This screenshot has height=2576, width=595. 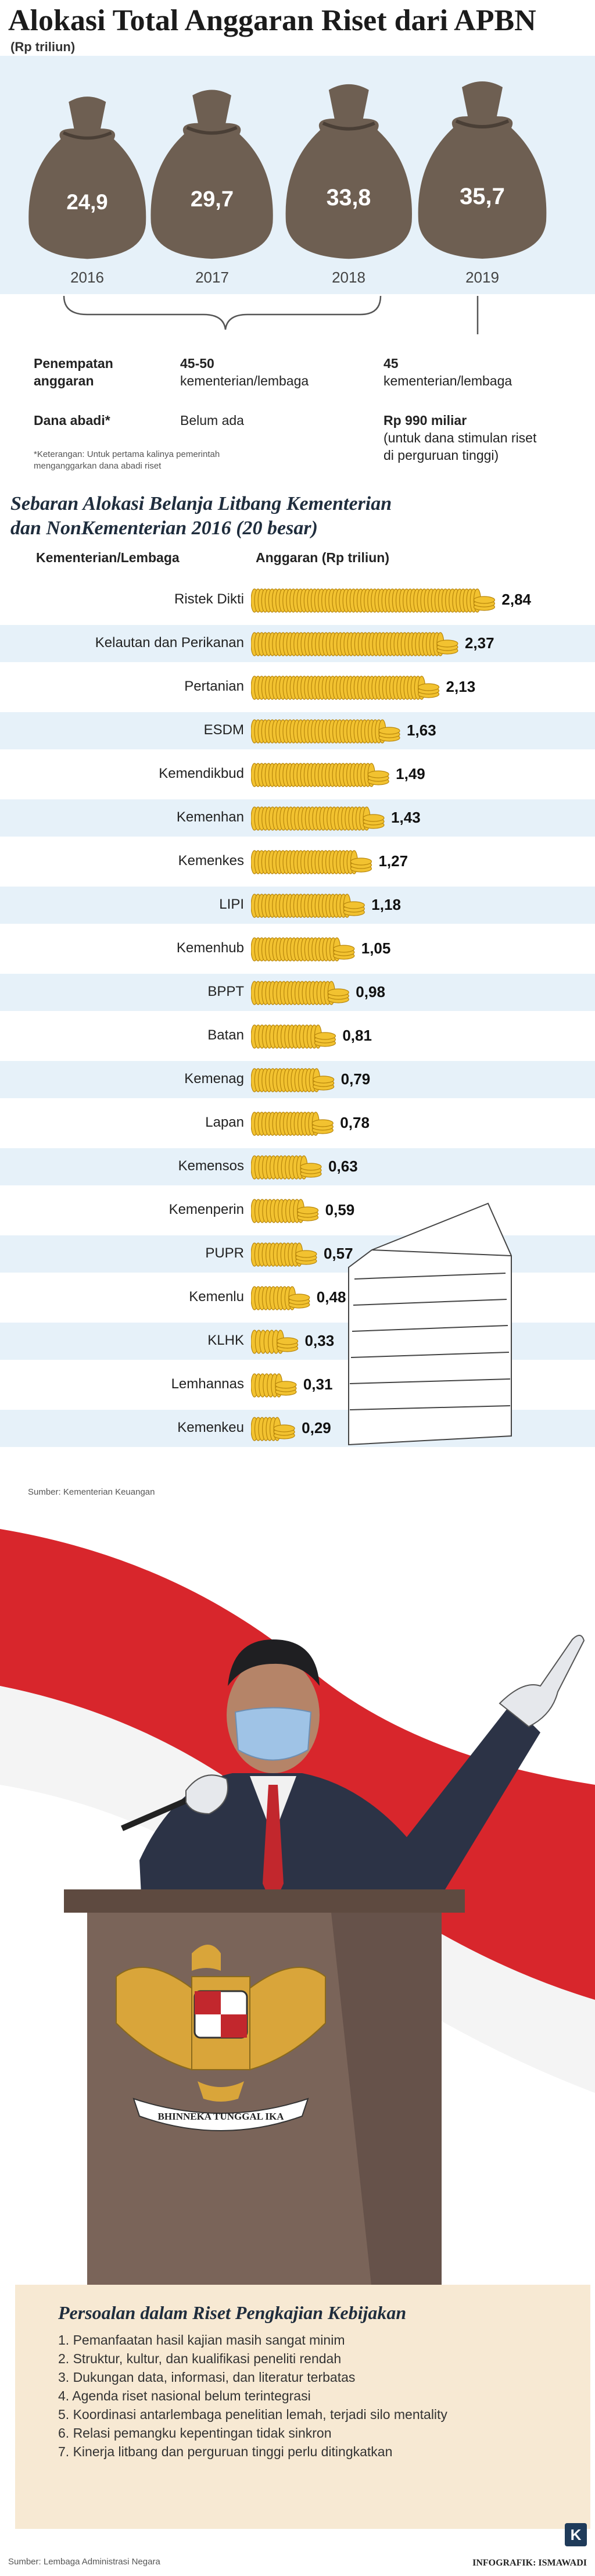 I want to click on ministry-label: ESDM, so click(x=223, y=730).